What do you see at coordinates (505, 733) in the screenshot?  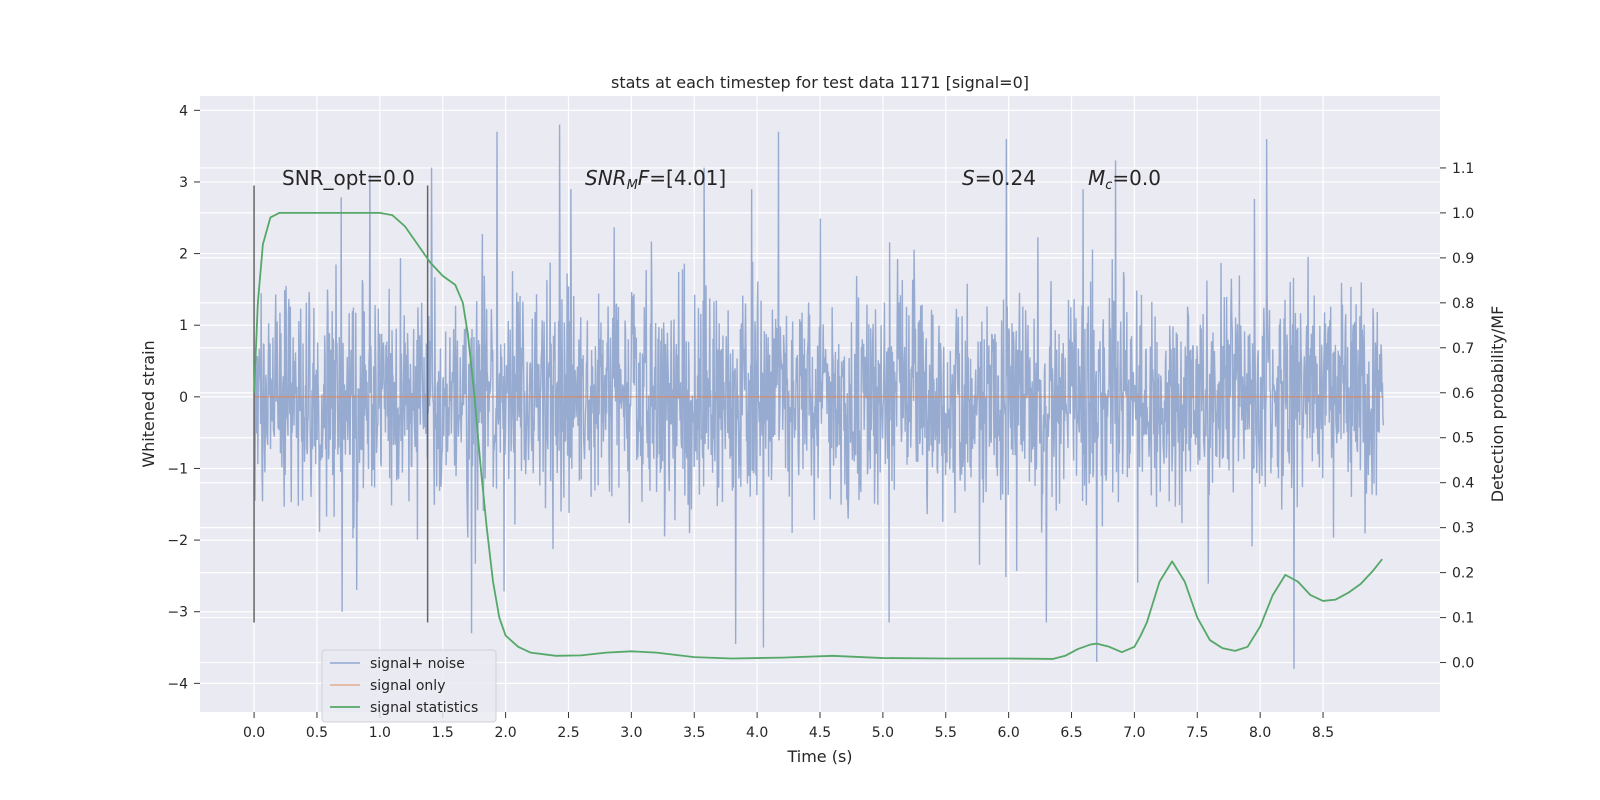 I see `x-tick-label: 2.0` at bounding box center [505, 733].